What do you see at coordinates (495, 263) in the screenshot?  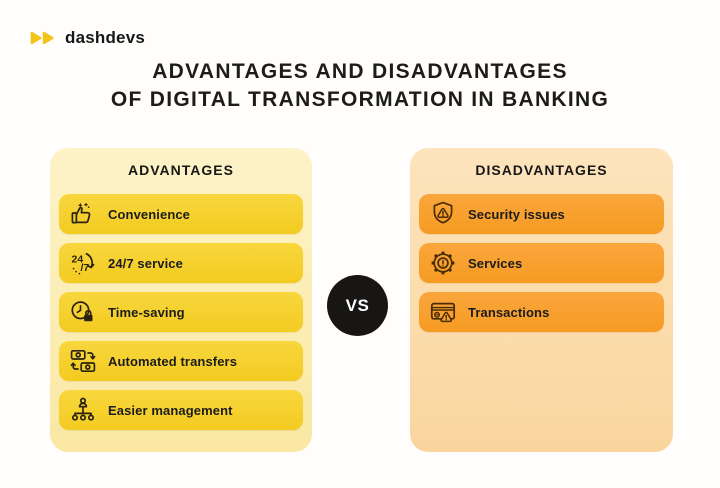 I see `list-item-label: Services` at bounding box center [495, 263].